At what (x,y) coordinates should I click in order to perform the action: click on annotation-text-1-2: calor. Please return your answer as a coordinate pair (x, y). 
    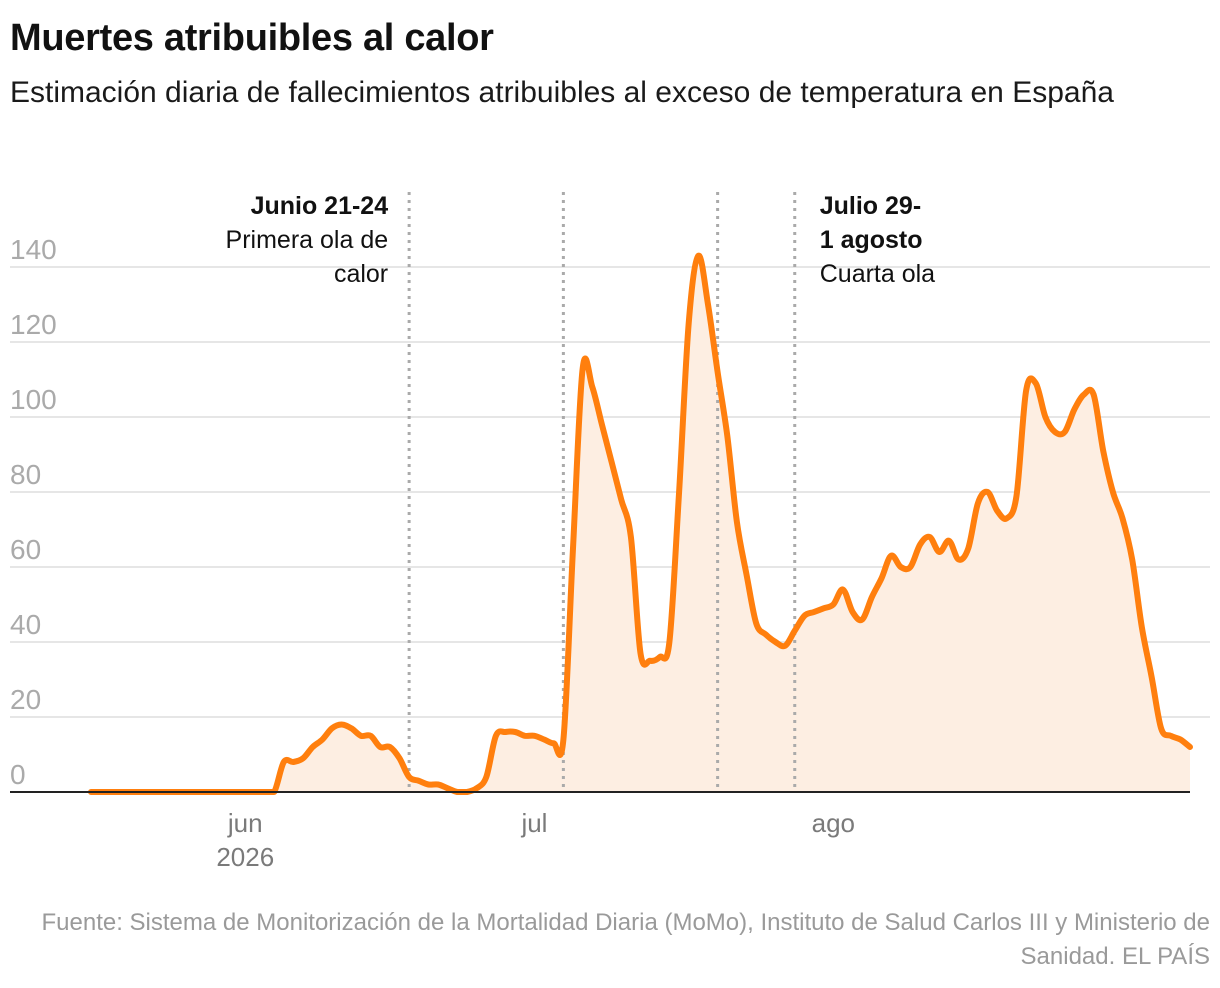
    Looking at the image, I should click on (361, 274).